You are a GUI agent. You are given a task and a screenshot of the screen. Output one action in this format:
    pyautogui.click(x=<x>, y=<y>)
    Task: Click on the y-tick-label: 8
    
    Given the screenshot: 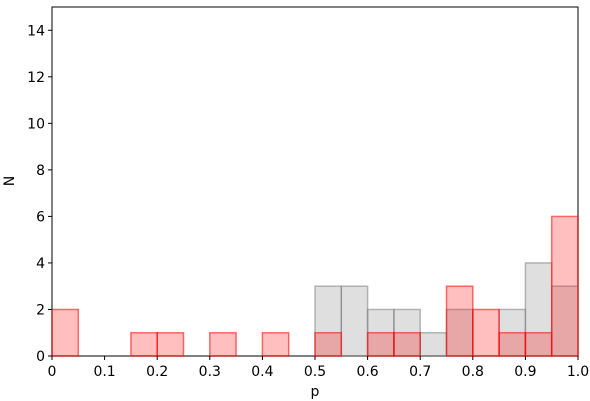 What is the action you would take?
    pyautogui.click(x=40, y=171)
    